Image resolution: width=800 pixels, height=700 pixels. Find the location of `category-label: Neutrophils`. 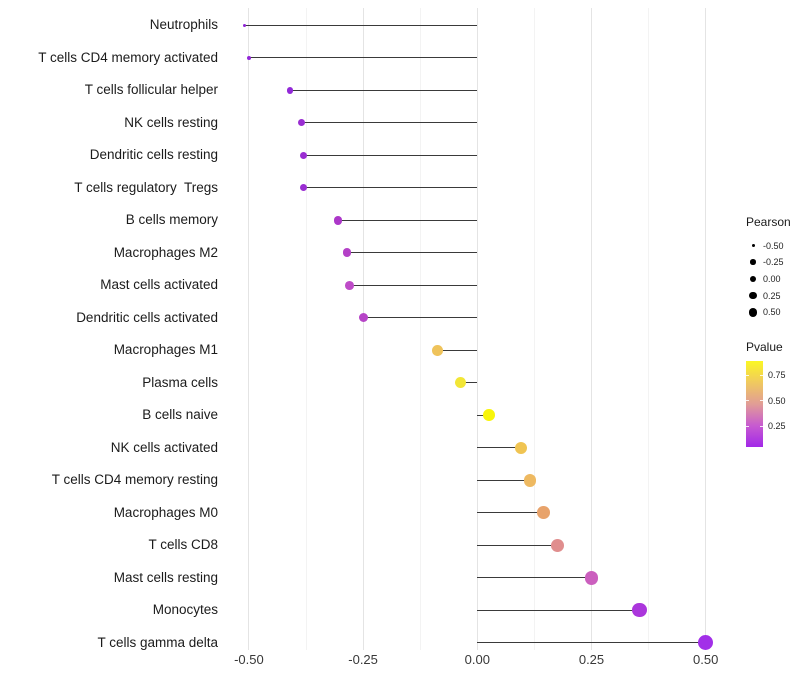

category-label: Neutrophils is located at coordinates (183, 25).